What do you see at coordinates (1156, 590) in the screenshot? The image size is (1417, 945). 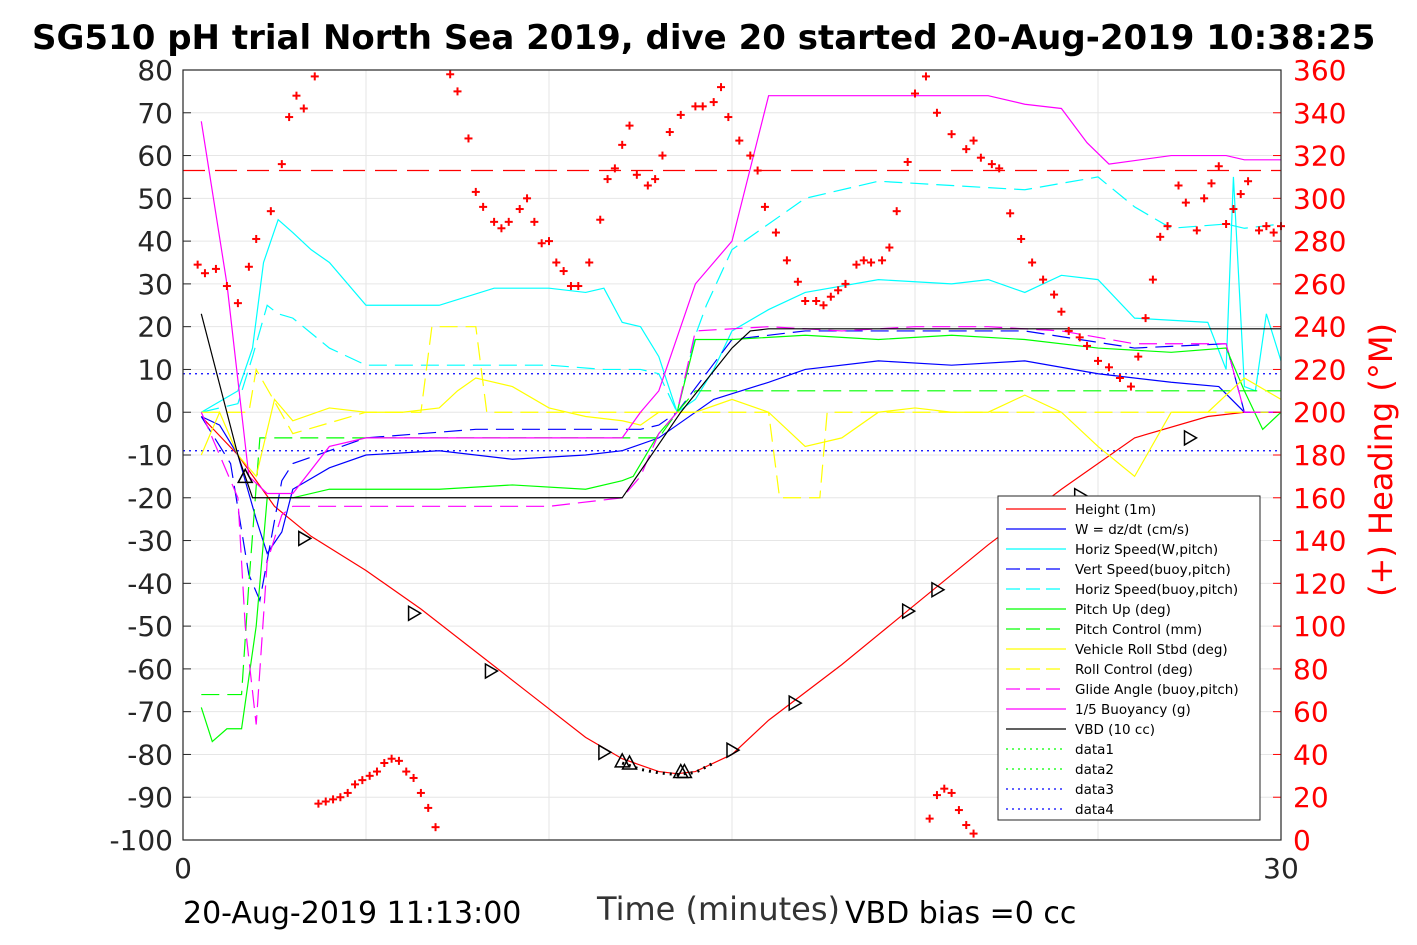 I see `legend-label: Horiz Speed(buoy,pitch)` at bounding box center [1156, 590].